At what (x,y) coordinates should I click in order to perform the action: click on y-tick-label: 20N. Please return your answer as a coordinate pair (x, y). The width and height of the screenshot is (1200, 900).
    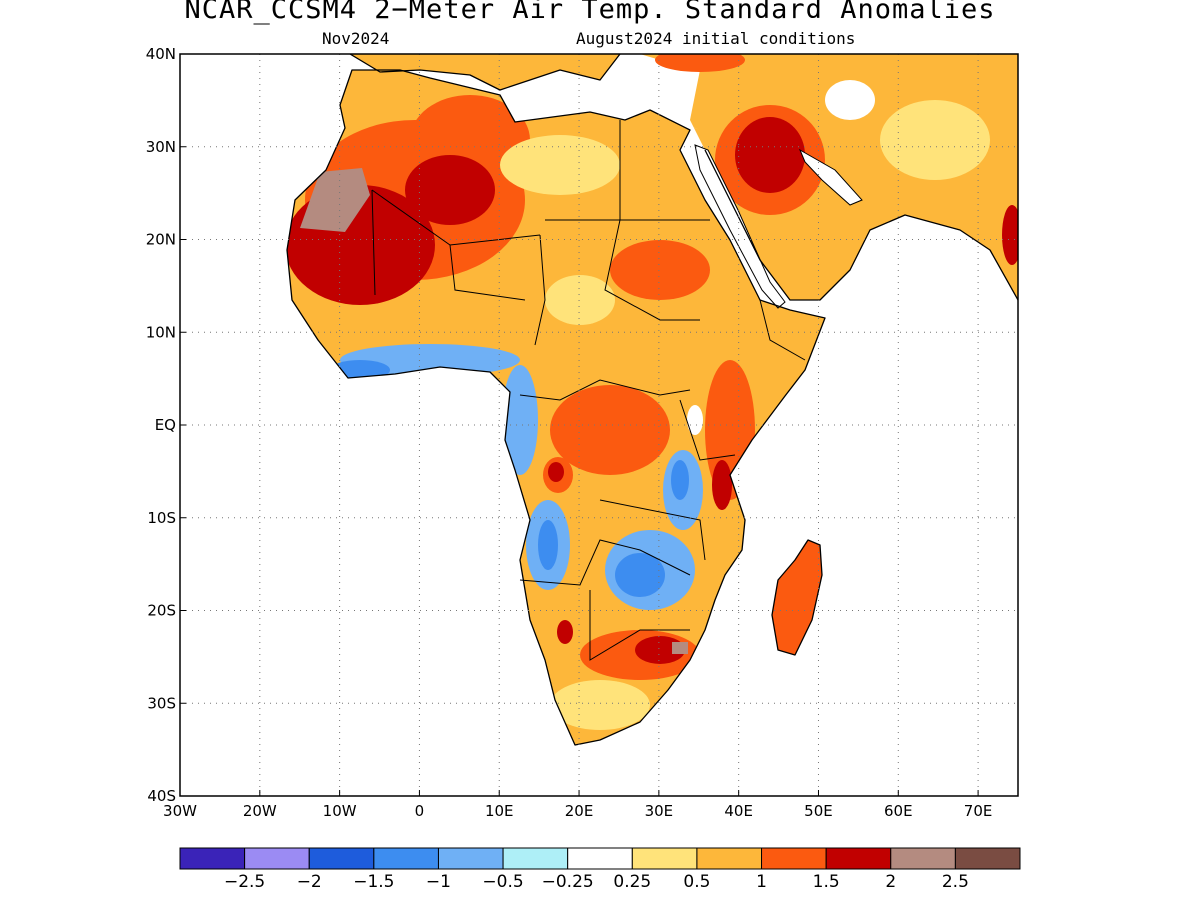
    Looking at the image, I should click on (161, 240).